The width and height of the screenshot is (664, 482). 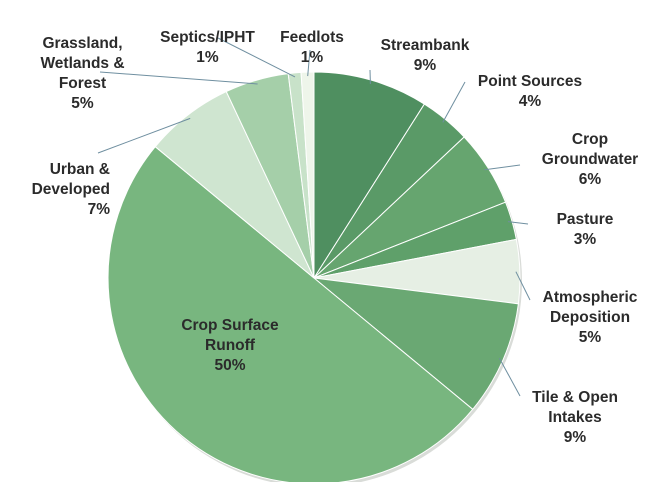 What do you see at coordinates (590, 317) in the screenshot?
I see `slice-label-atmospheric-deposition: Atmospheric Deposition 5%` at bounding box center [590, 317].